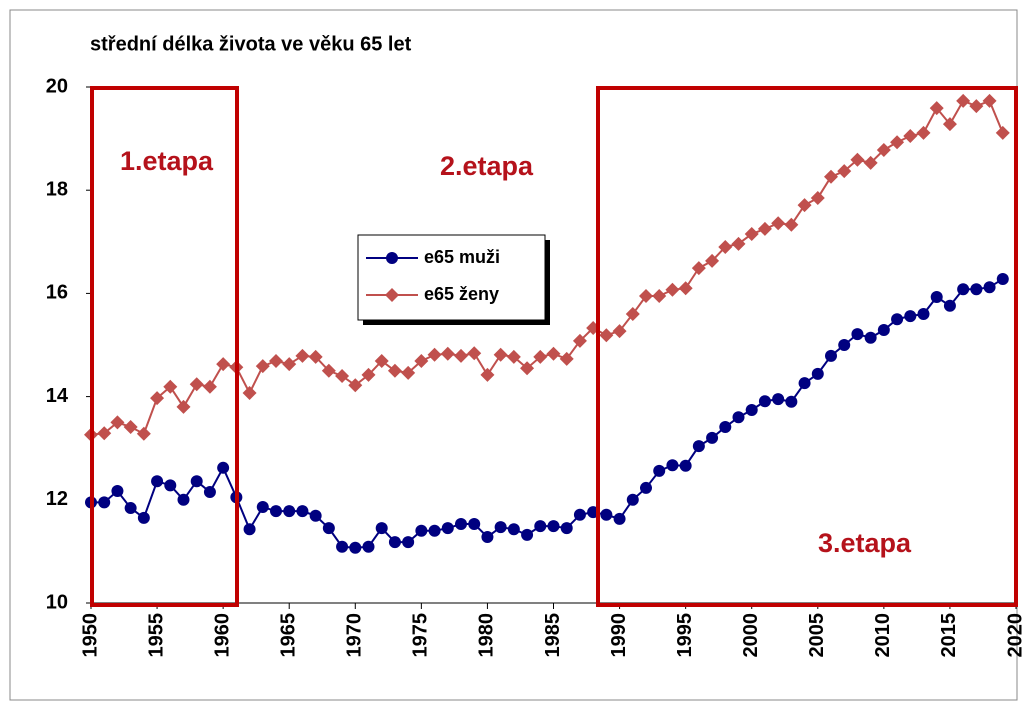  I want to click on x-tick-label: 1970, so click(355, 635).